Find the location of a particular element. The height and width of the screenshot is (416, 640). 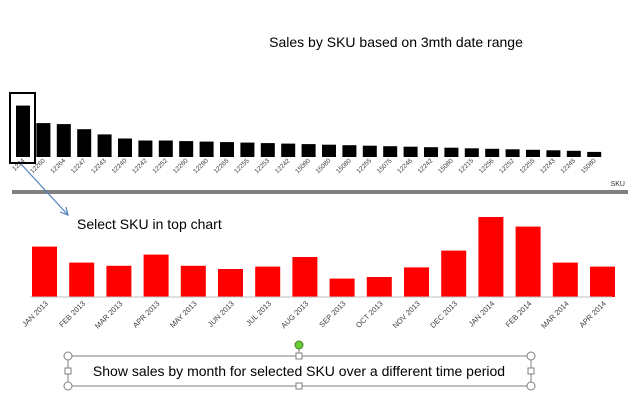

top-tick-label-1: 12260 is located at coordinates (38, 166).